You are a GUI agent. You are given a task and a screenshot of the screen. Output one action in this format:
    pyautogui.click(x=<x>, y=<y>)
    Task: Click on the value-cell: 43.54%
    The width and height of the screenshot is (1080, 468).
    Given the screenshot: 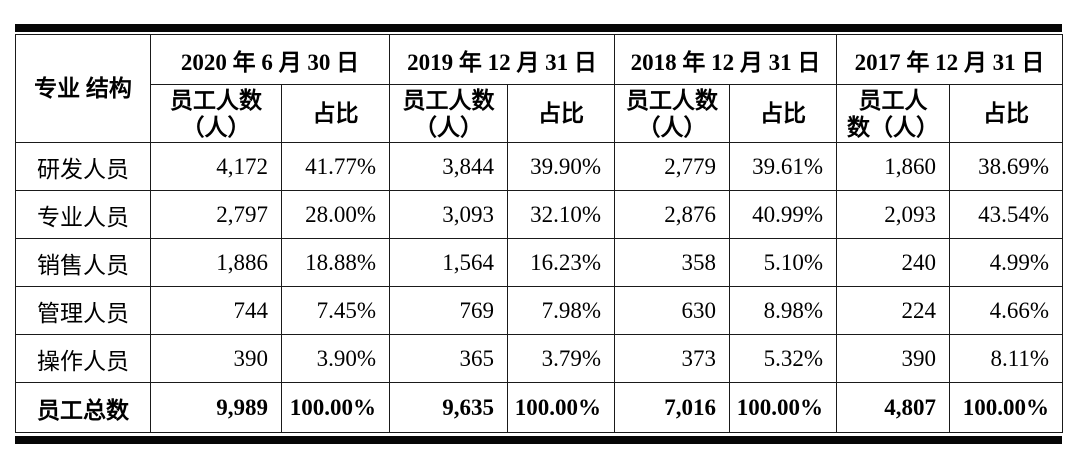 What is the action you would take?
    pyautogui.click(x=1006, y=214)
    